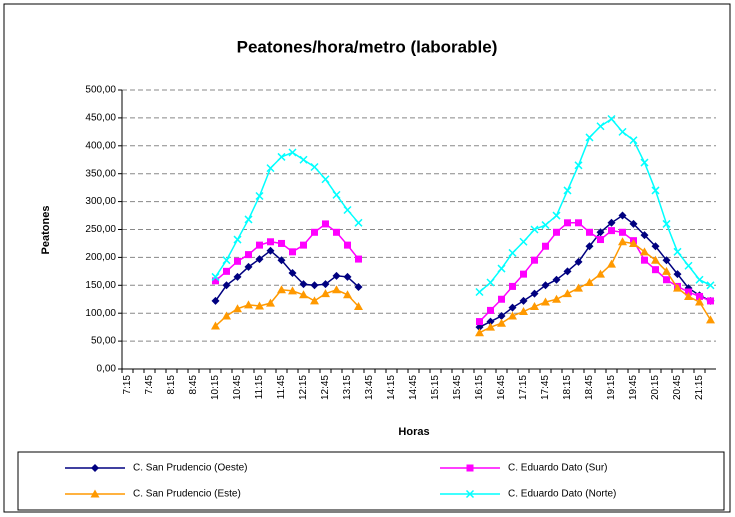 The width and height of the screenshot is (735, 517). I want to click on legend-label: C. Eduardo Dato (Norte), so click(562, 494).